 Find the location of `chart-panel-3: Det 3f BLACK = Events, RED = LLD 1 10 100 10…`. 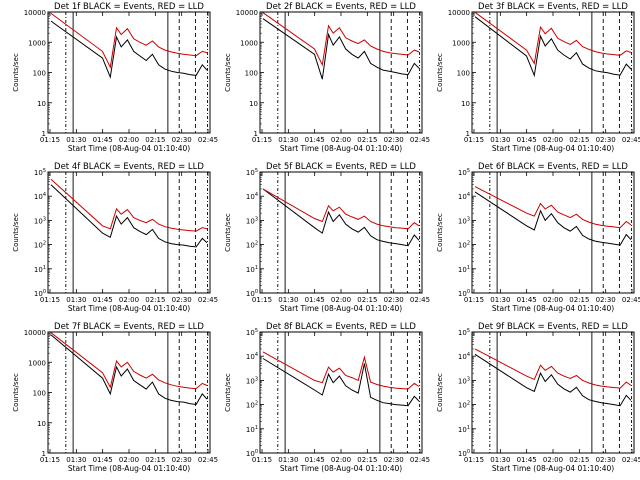

chart-panel-3: Det 3f BLACK = Events, RED = LLD 1 10 100 10… is located at coordinates (538, 77).